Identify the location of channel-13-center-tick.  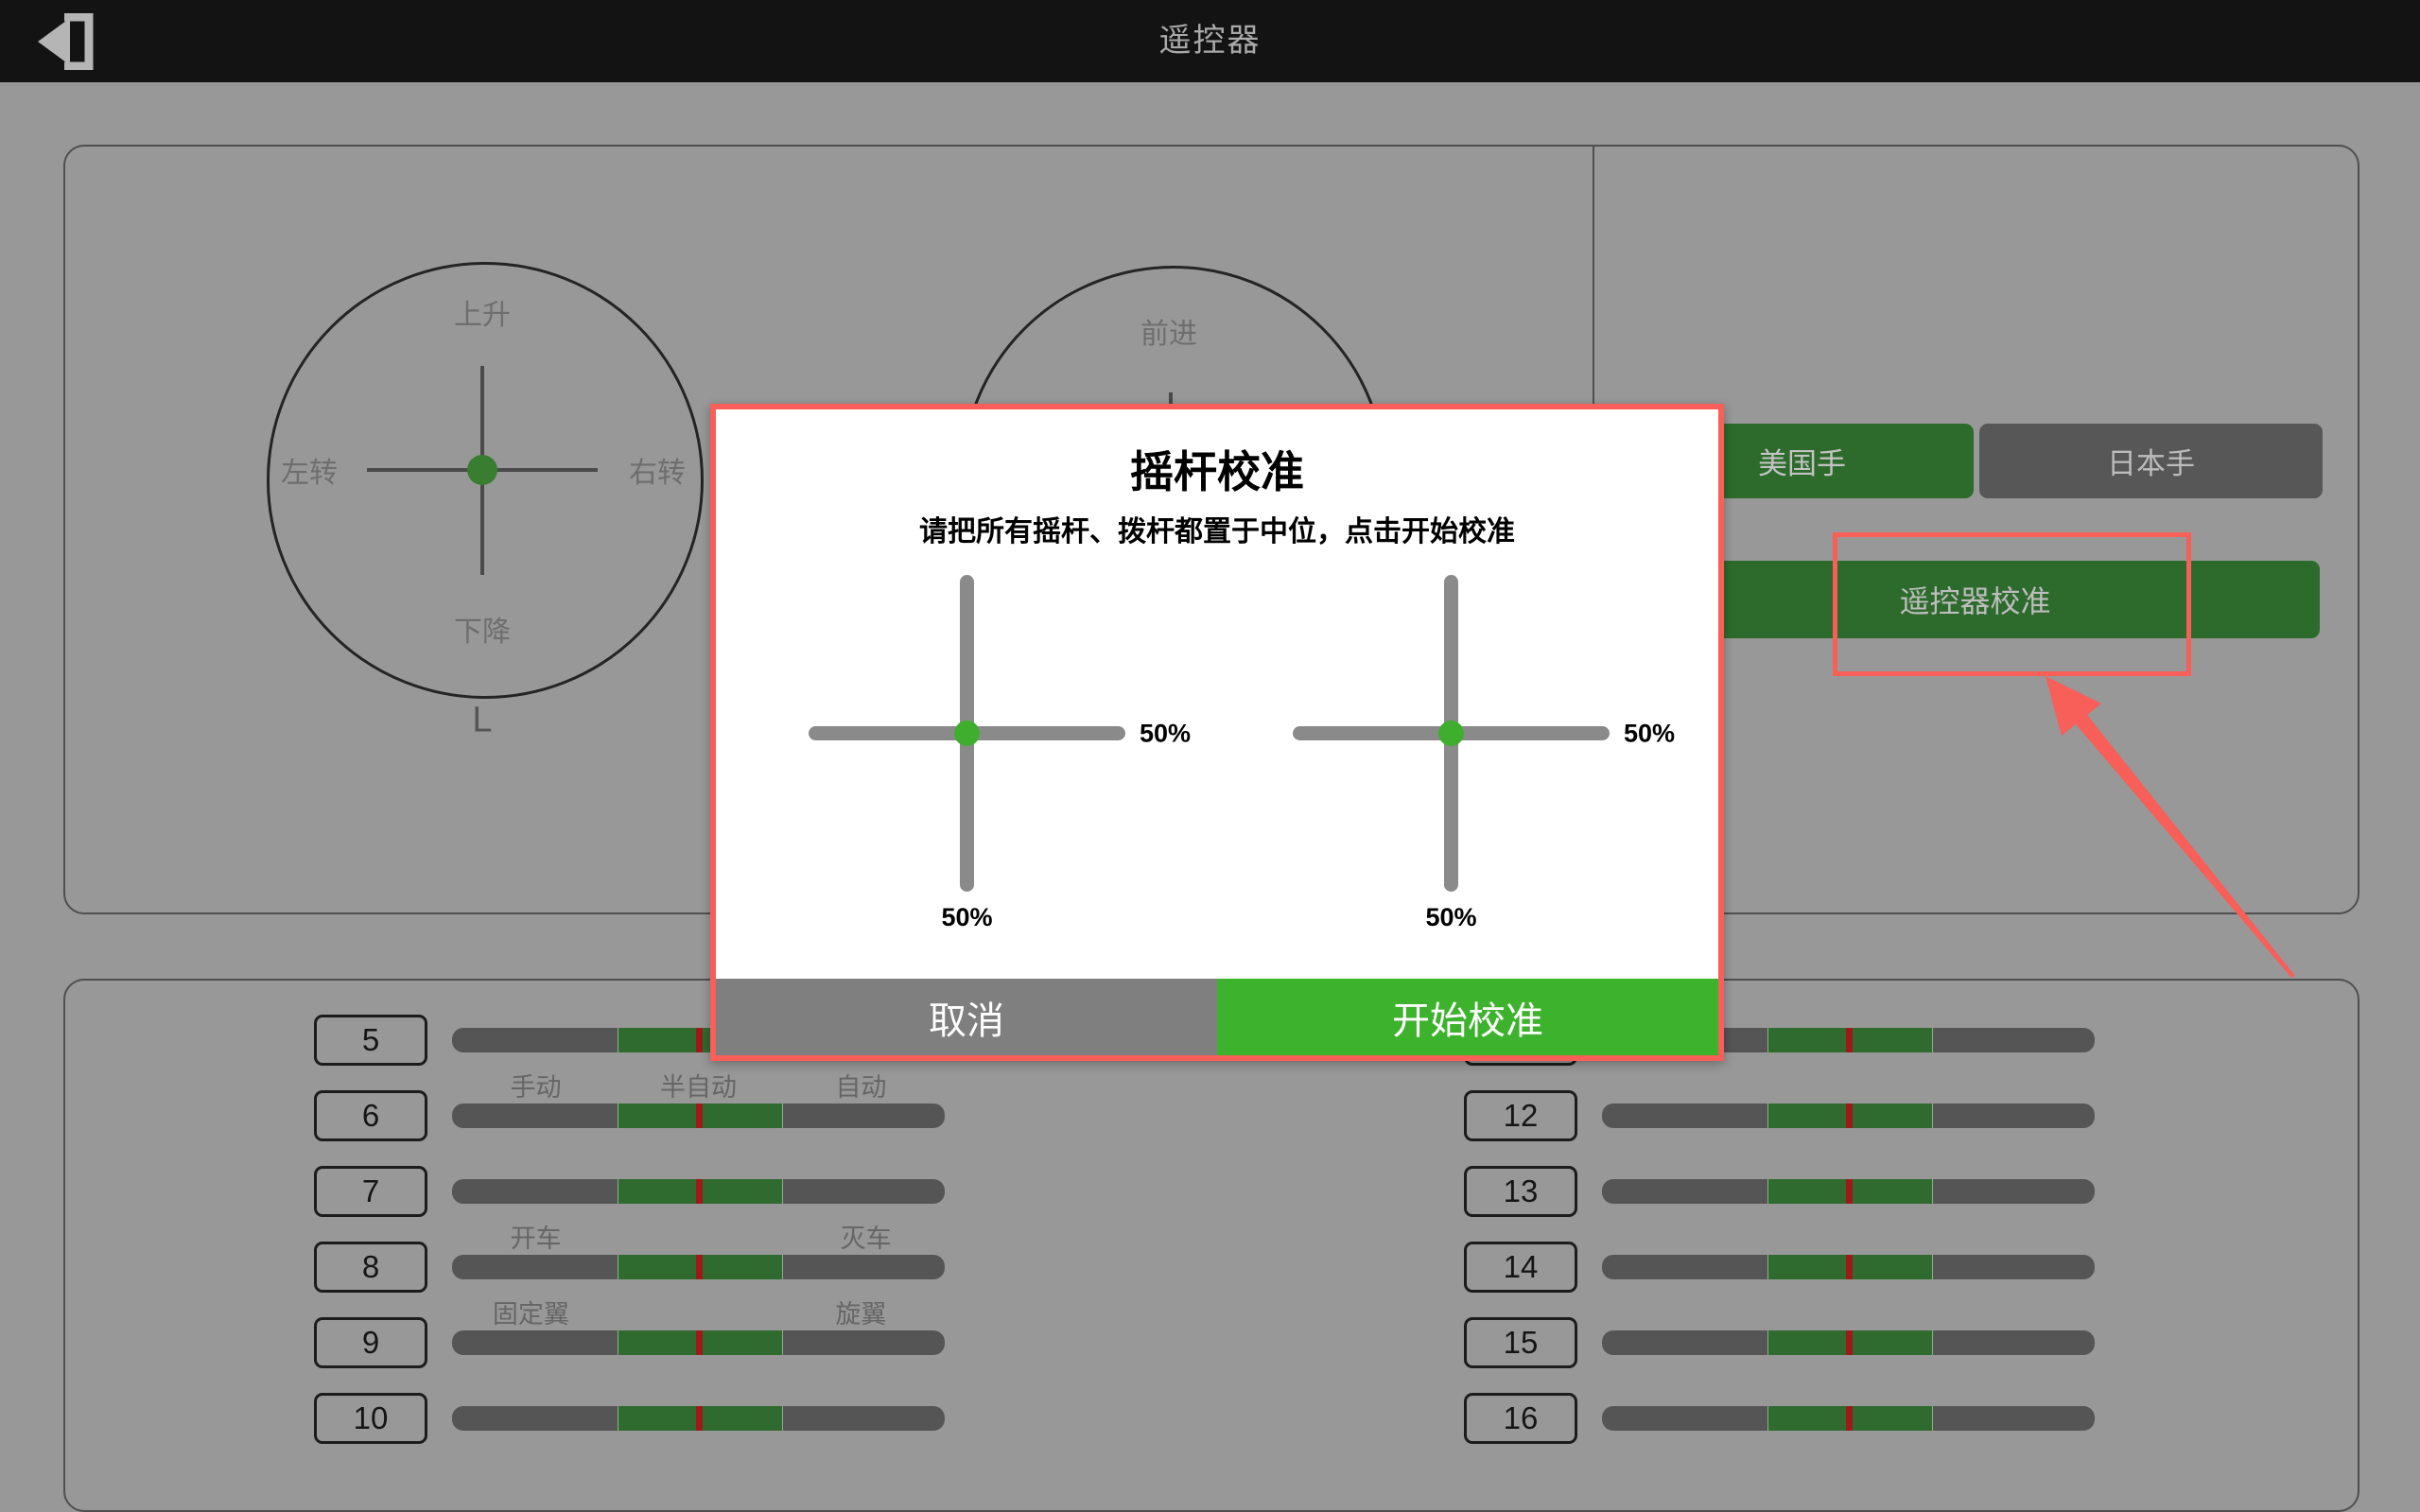
(1850, 1191).